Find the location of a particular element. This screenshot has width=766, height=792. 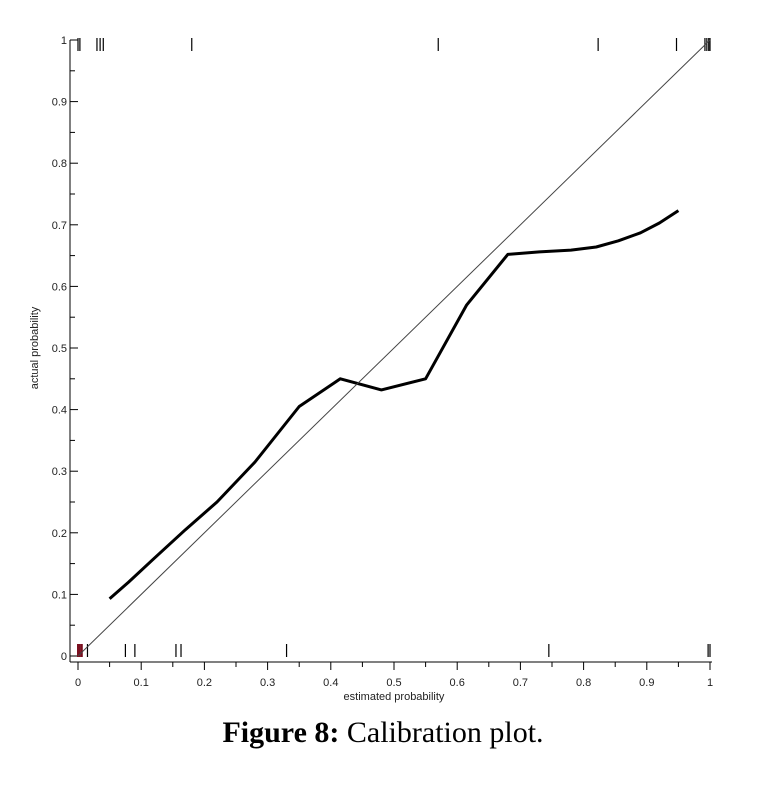

y-tick-label: 0.2 is located at coordinates (59, 534).